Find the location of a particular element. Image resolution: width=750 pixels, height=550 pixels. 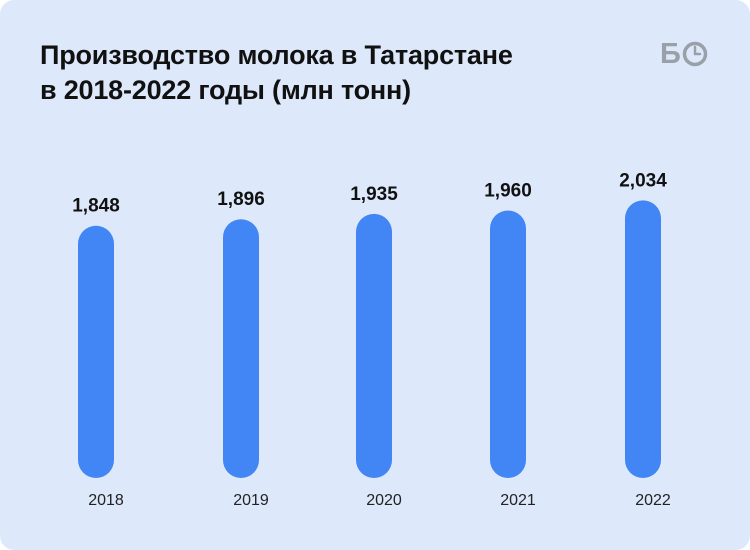

bo-logo: Б is located at coordinates (684, 54).